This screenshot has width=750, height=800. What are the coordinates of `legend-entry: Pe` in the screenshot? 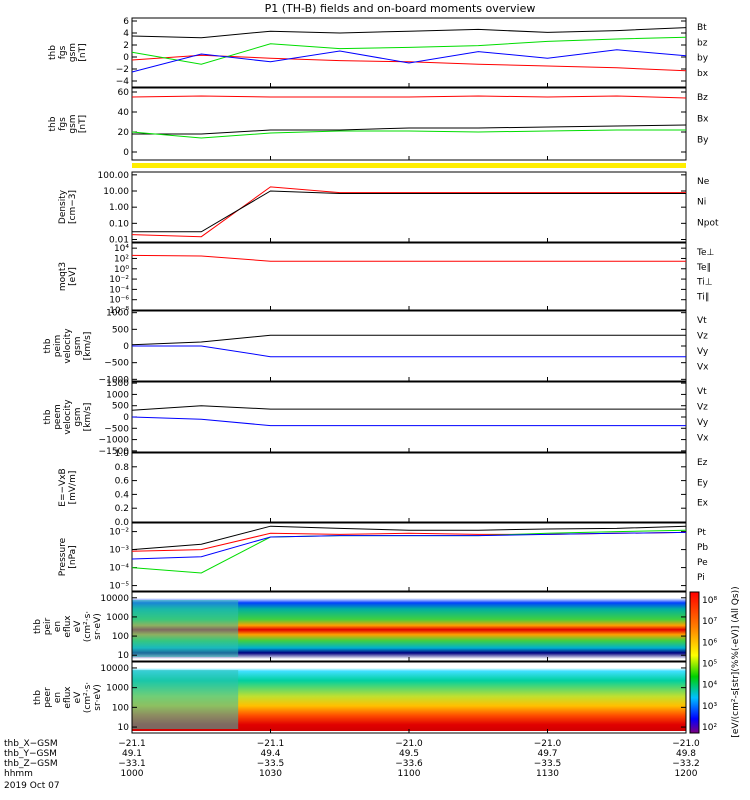 It's located at (702, 563).